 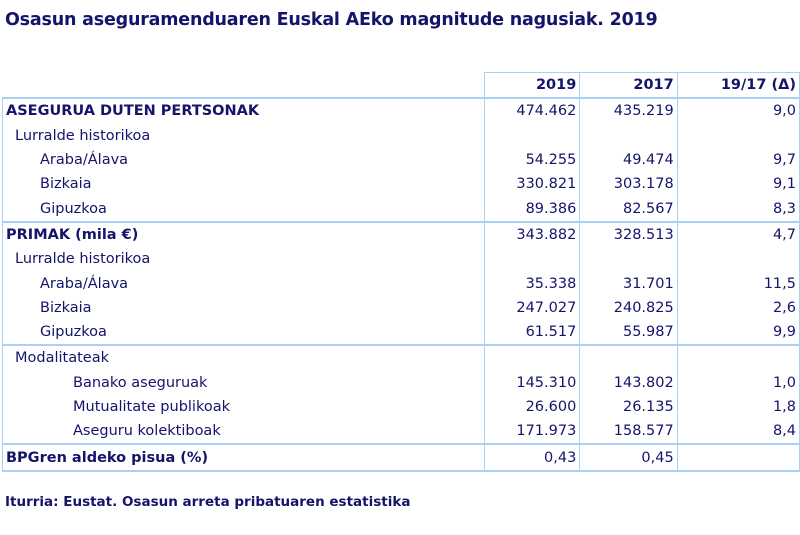 I want to click on table-row: PRIMAK (mila €) 343.882 328.513 4,7, so click(x=401, y=234).